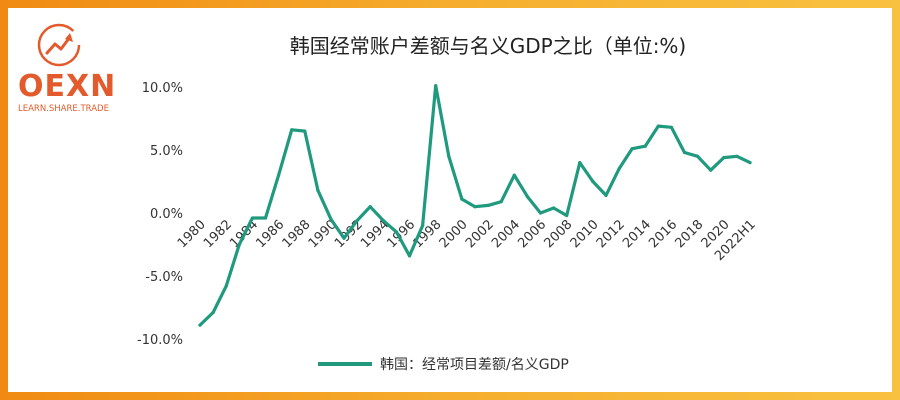  I want to click on growth-arrow-icon, so click(59, 45).